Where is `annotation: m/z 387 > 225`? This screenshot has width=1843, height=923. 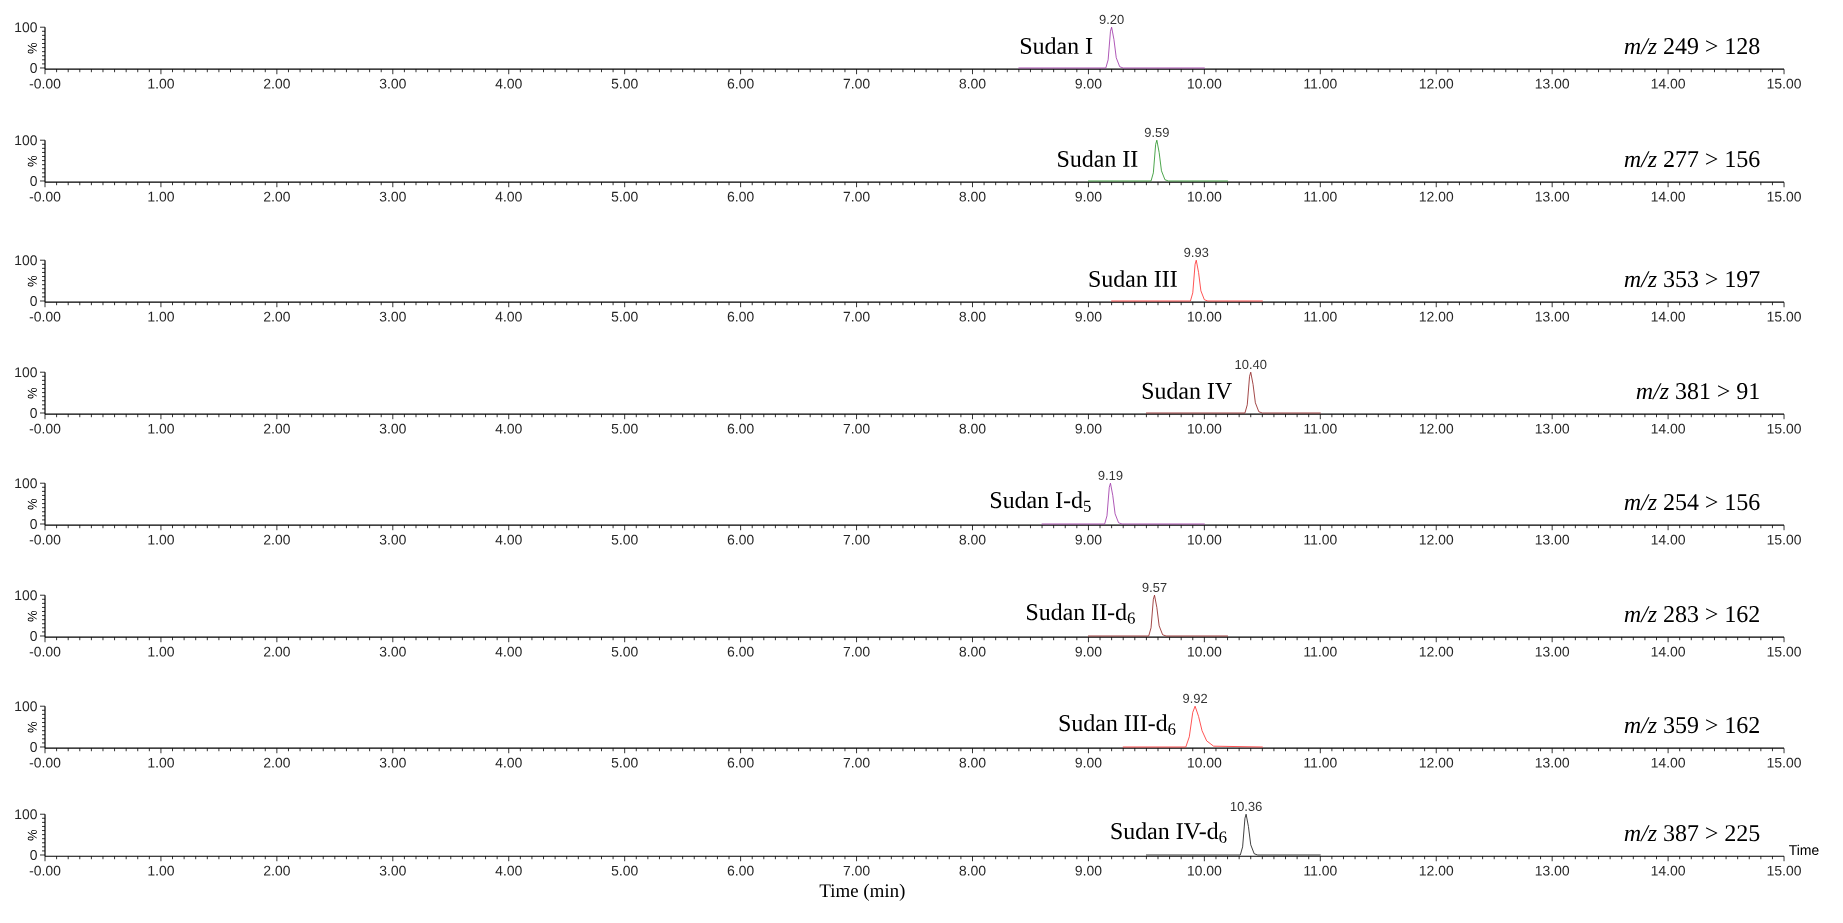
annotation: m/z 387 > 225 is located at coordinates (1692, 833).